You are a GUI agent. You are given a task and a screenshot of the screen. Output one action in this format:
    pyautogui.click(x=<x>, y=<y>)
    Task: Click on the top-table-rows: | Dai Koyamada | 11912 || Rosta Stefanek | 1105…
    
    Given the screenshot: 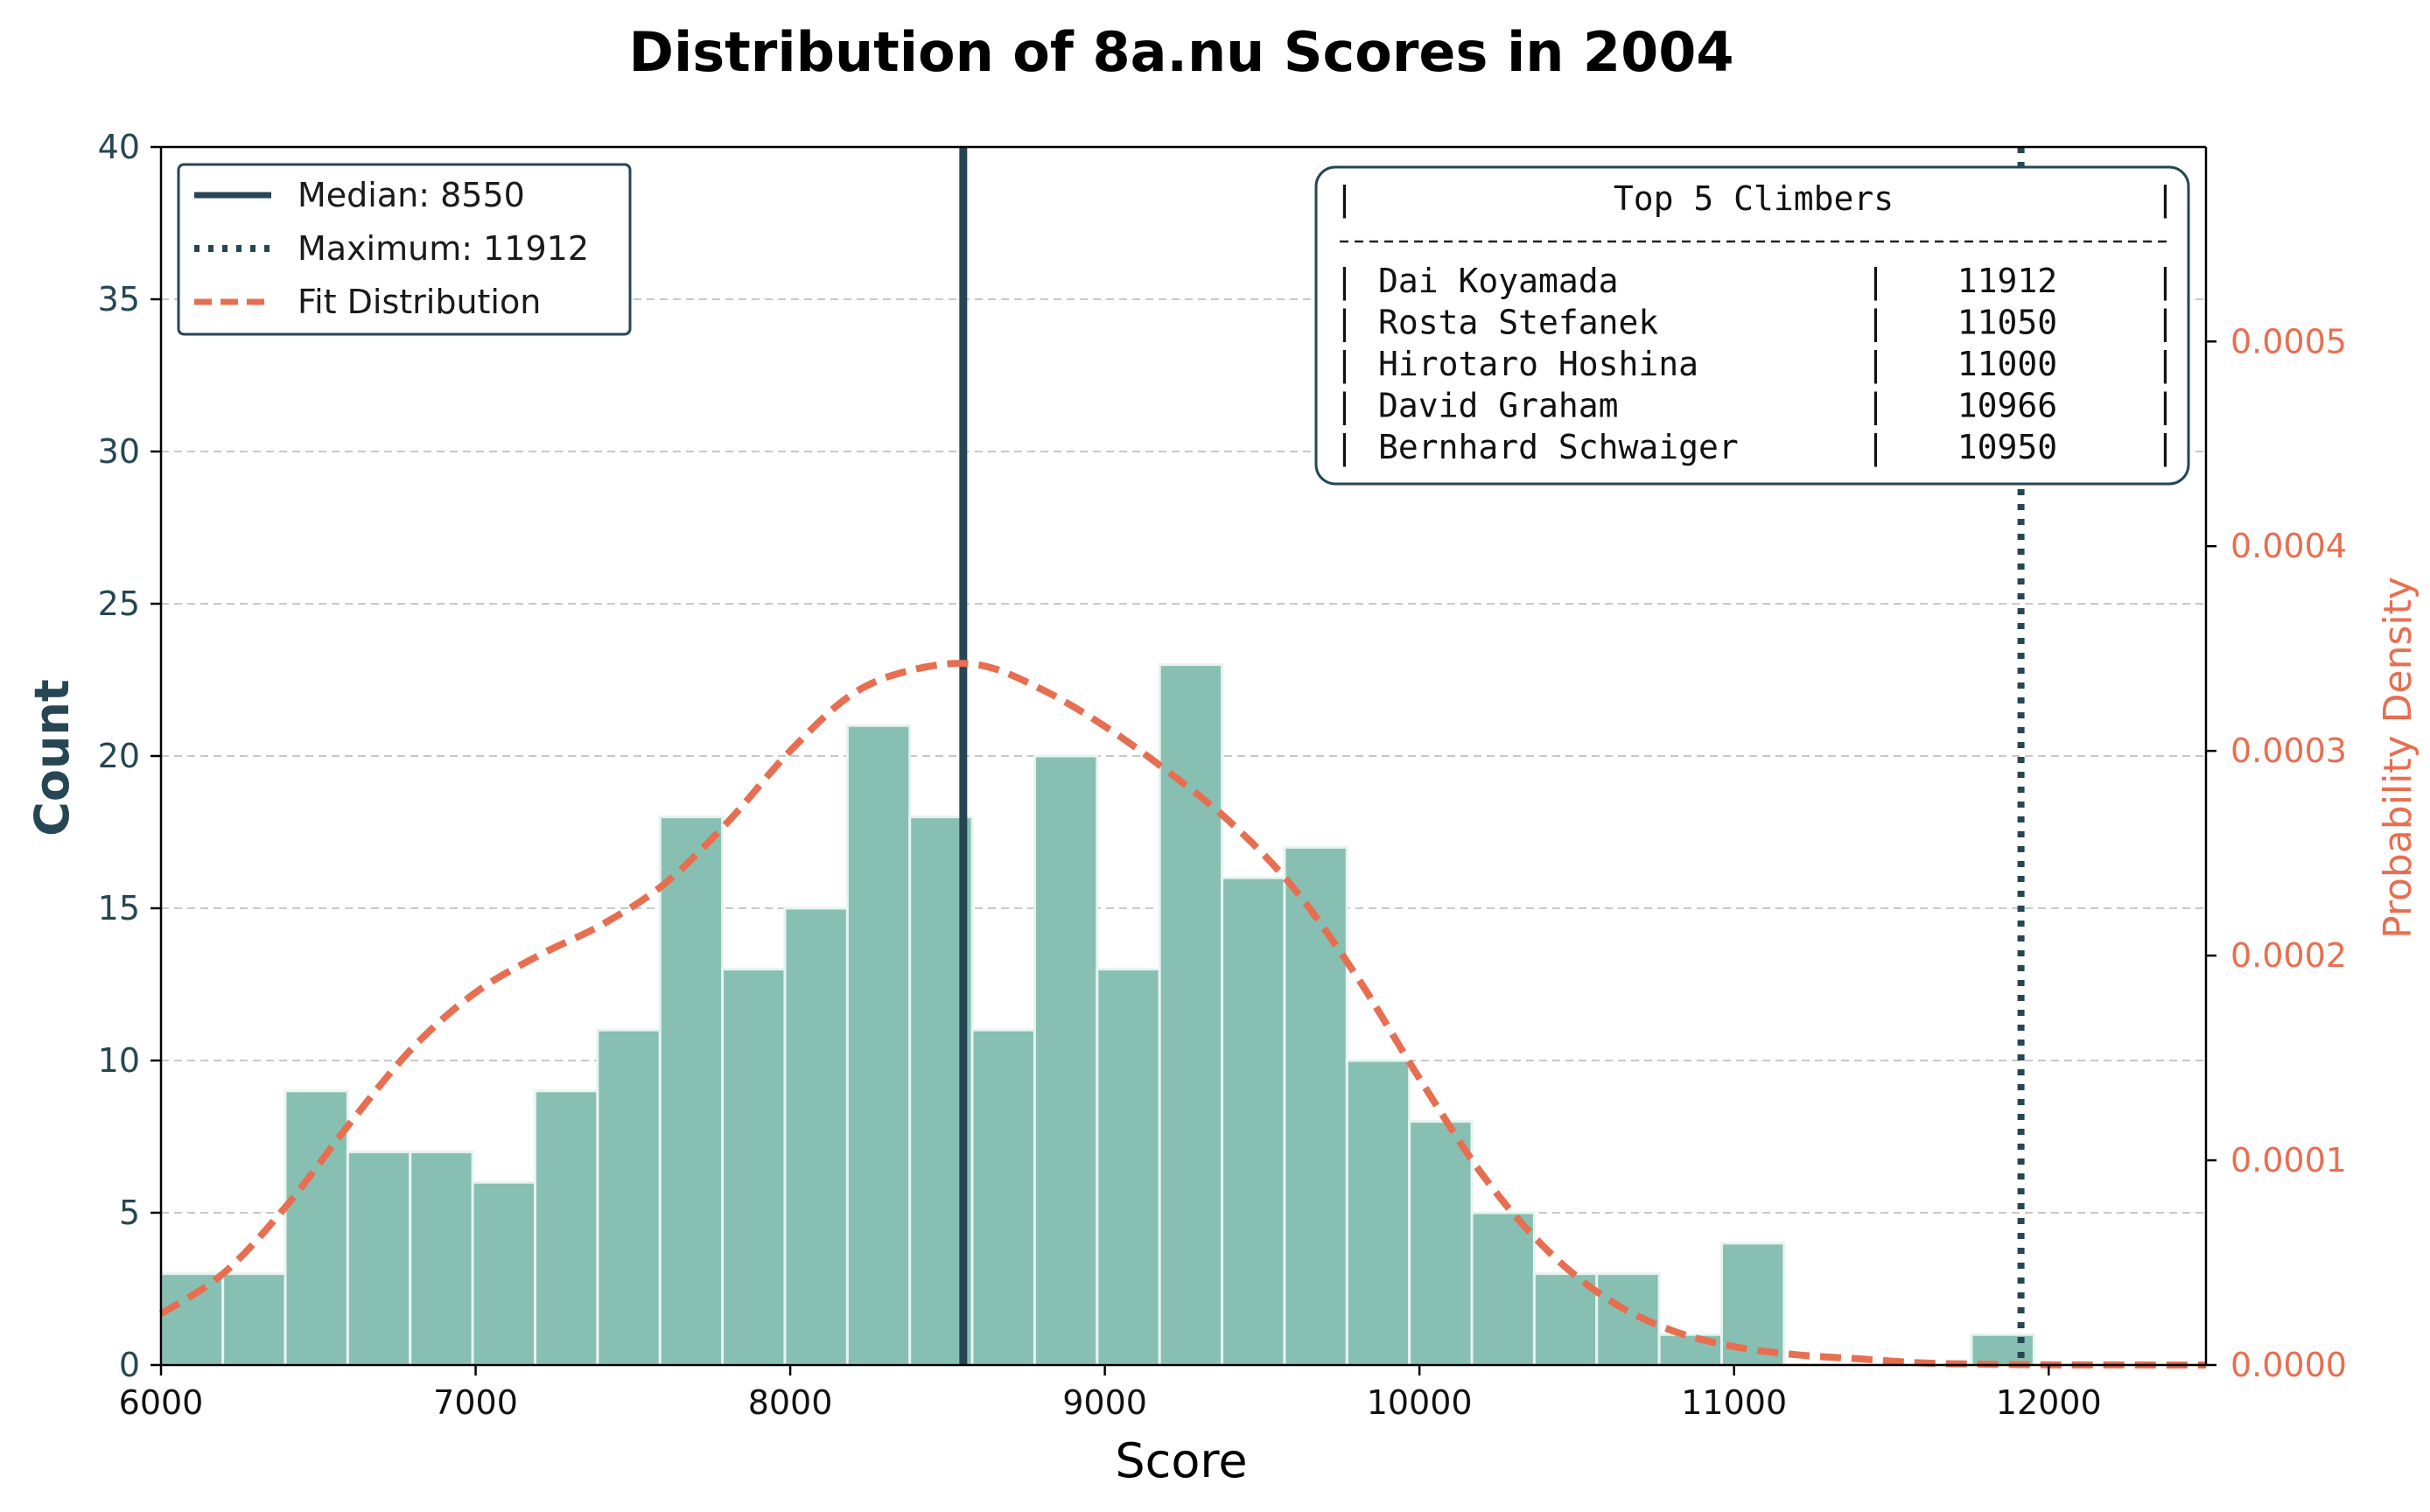 What is the action you would take?
    pyautogui.click(x=1754, y=364)
    